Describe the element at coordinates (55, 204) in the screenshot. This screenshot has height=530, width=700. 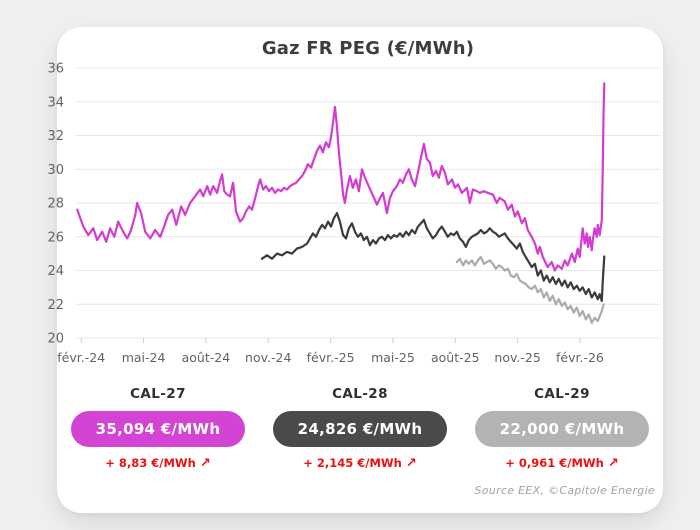
I see `svg-text: 28` at that location.